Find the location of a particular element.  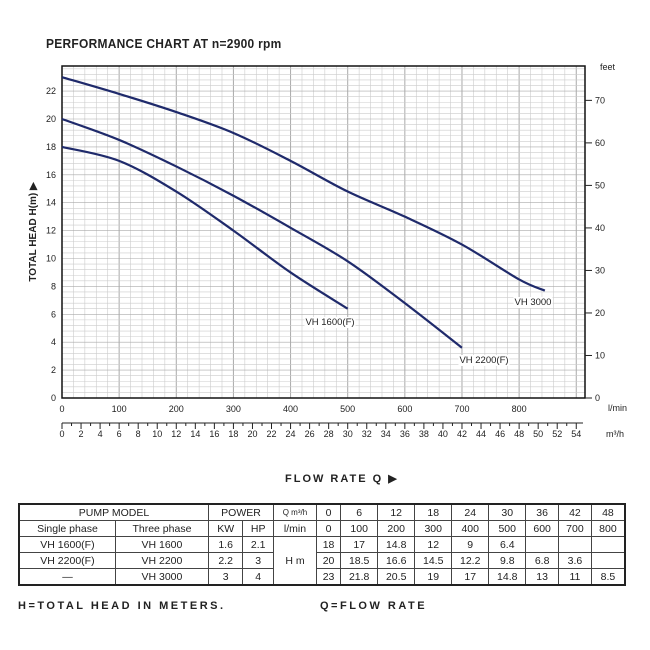

series-label: VH 3000 is located at coordinates (533, 302).